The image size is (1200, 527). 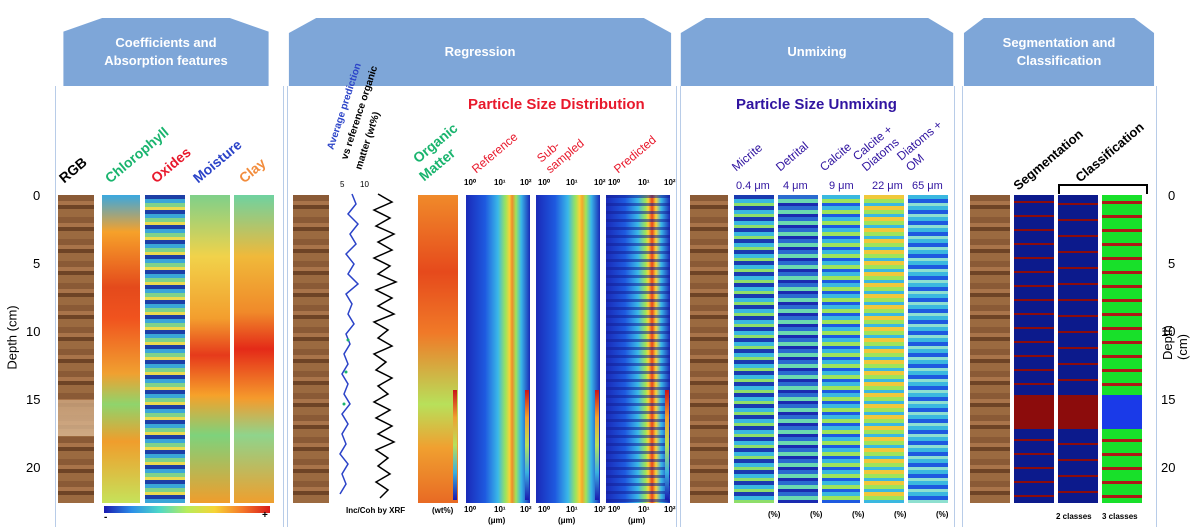 What do you see at coordinates (1048, 159) in the screenshot?
I see `segmentation-label: Segmentation` at bounding box center [1048, 159].